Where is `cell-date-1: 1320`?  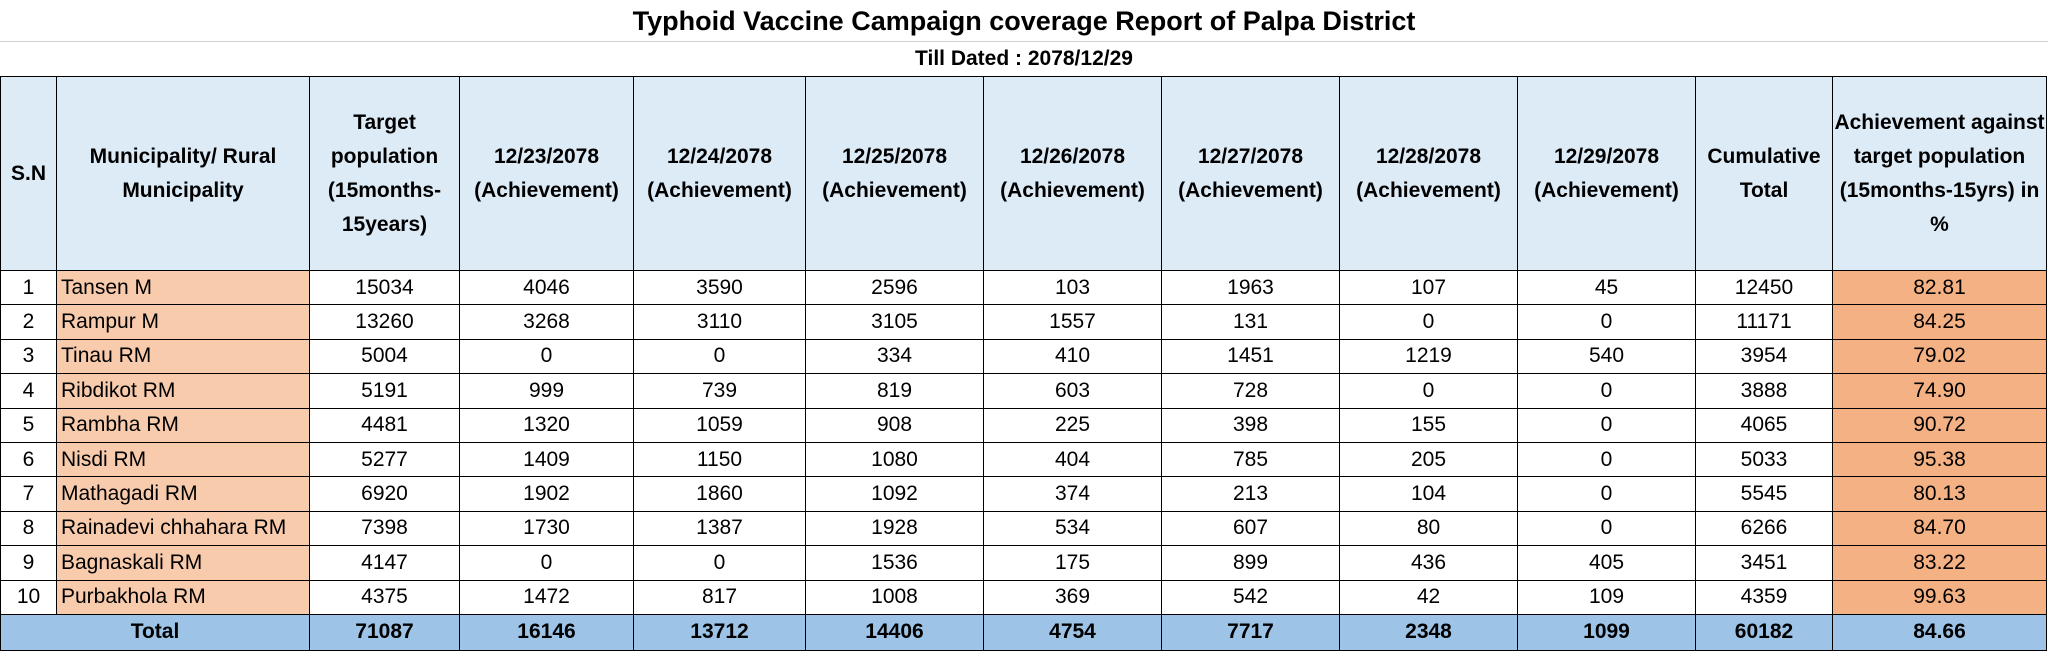
cell-date-1: 1320 is located at coordinates (546, 425).